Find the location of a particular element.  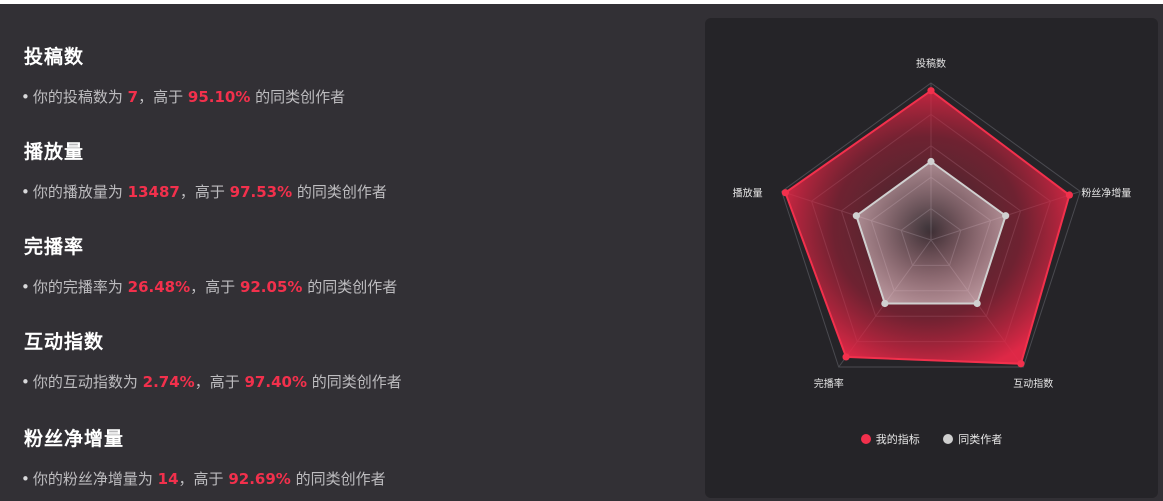

stat-percent: 97.53% is located at coordinates (261, 192).